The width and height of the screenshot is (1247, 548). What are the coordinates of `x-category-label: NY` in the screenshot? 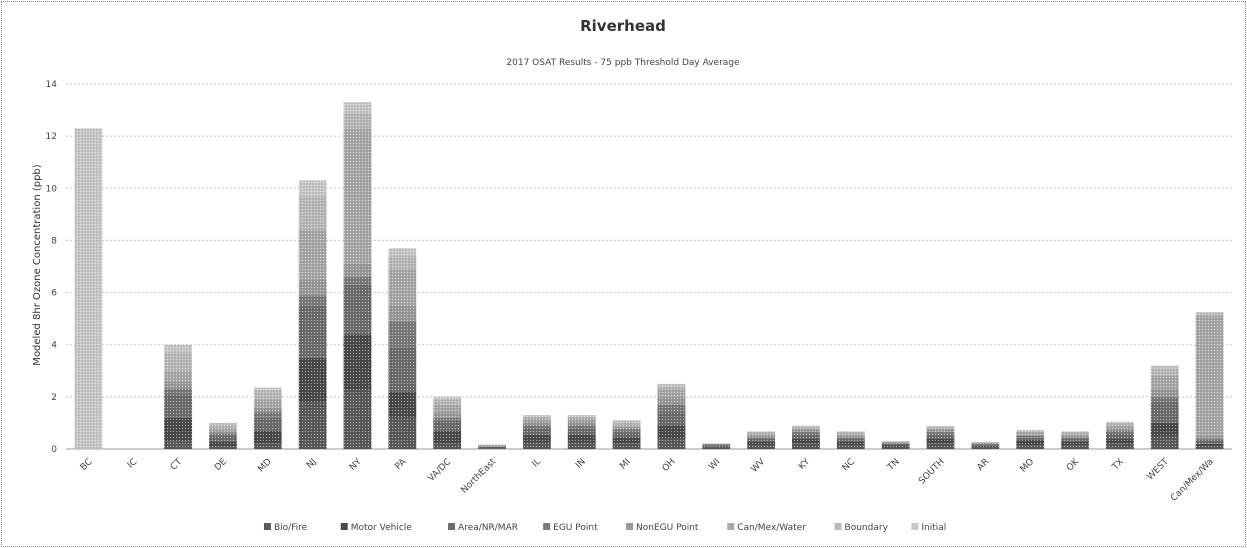 It's located at (356, 465).